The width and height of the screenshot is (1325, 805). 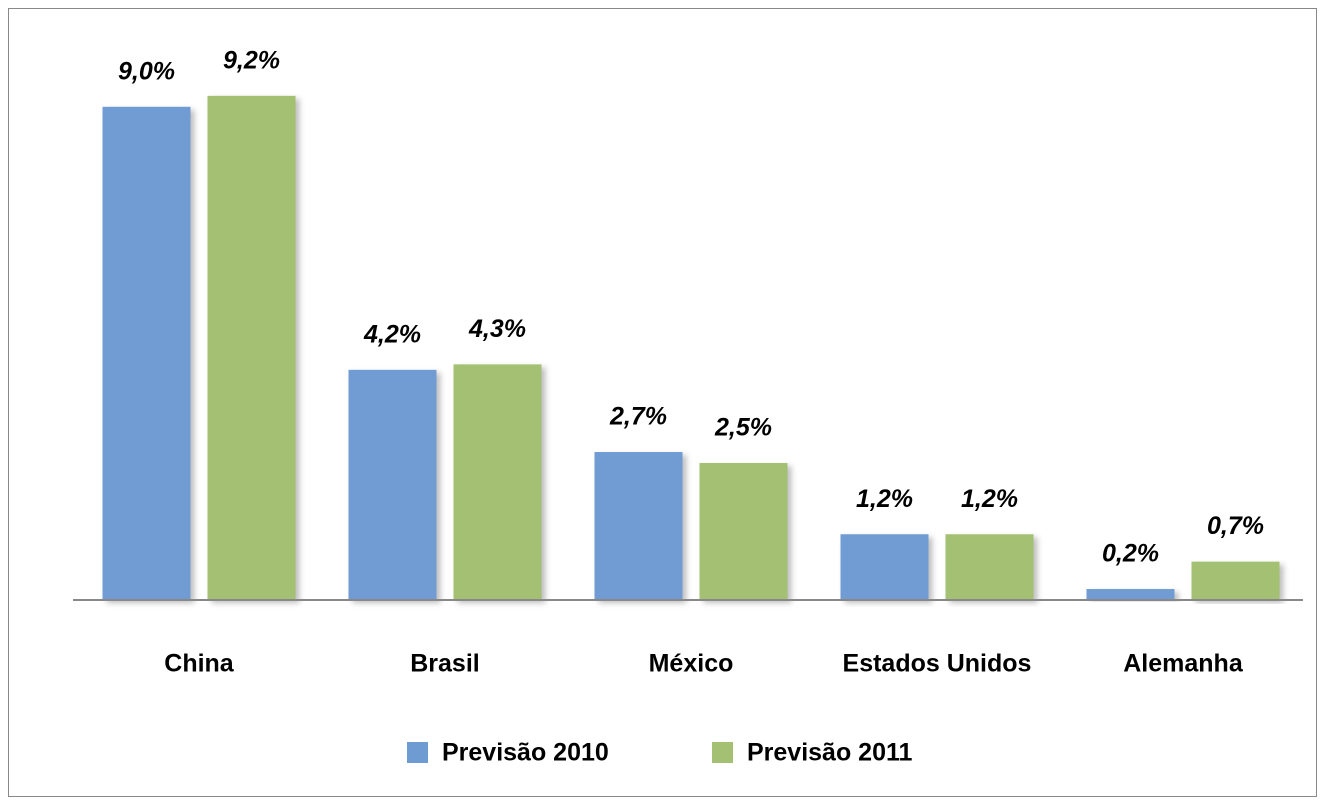 What do you see at coordinates (638, 417) in the screenshot?
I see `value-label: 2,7%` at bounding box center [638, 417].